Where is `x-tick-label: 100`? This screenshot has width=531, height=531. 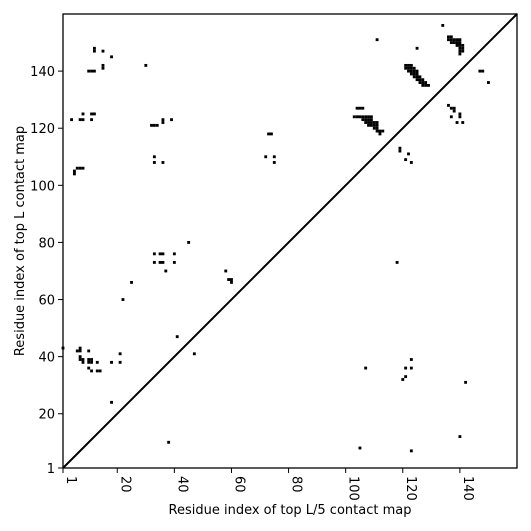 x-tick-label: 100 is located at coordinates (353, 488).